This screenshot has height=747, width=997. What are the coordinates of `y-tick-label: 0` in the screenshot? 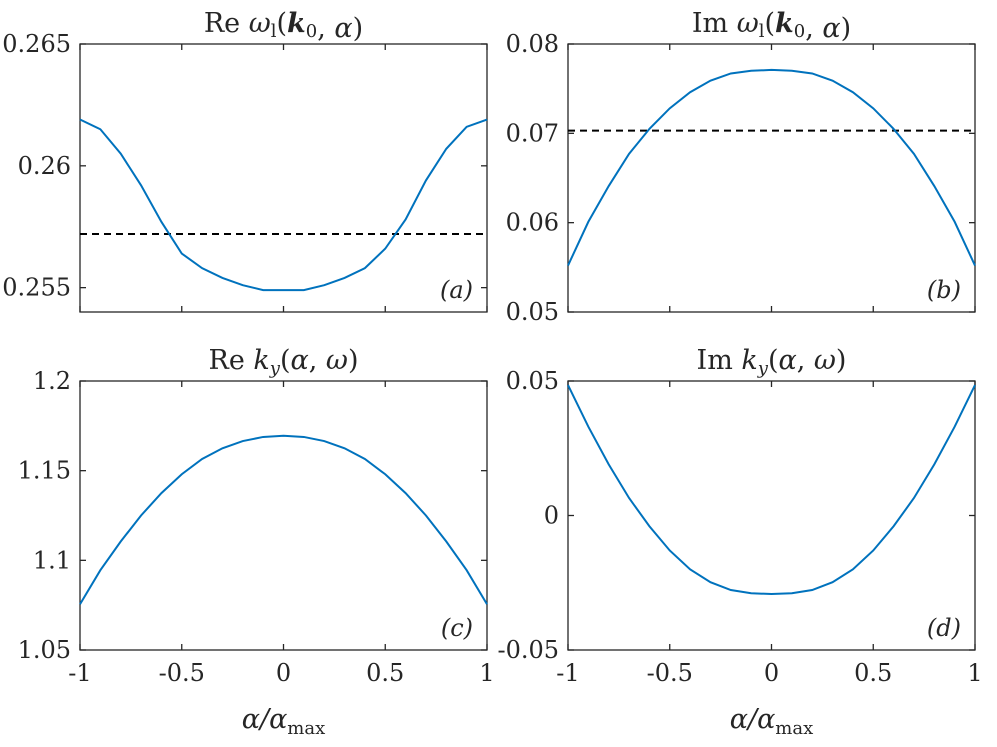 It's located at (551, 516).